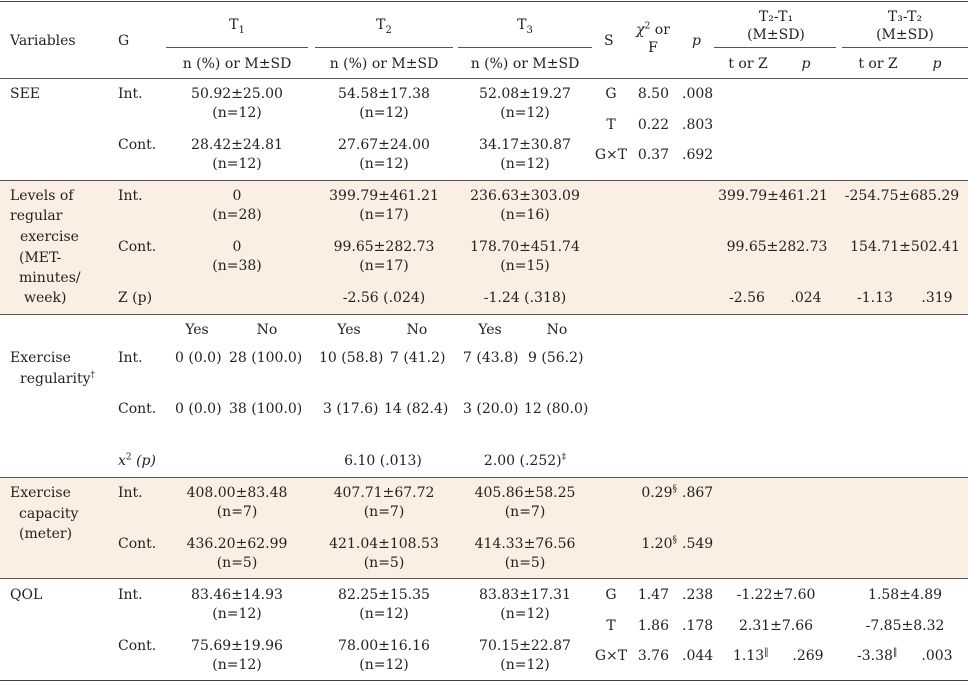 Image resolution: width=968 pixels, height=683 pixels. I want to click on p-value: .867, so click(698, 493).